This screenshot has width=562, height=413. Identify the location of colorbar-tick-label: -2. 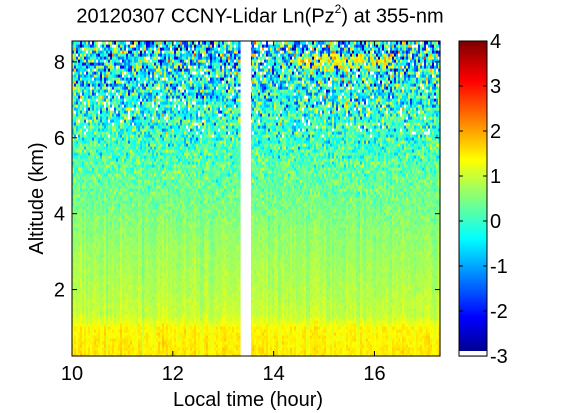
(499, 312).